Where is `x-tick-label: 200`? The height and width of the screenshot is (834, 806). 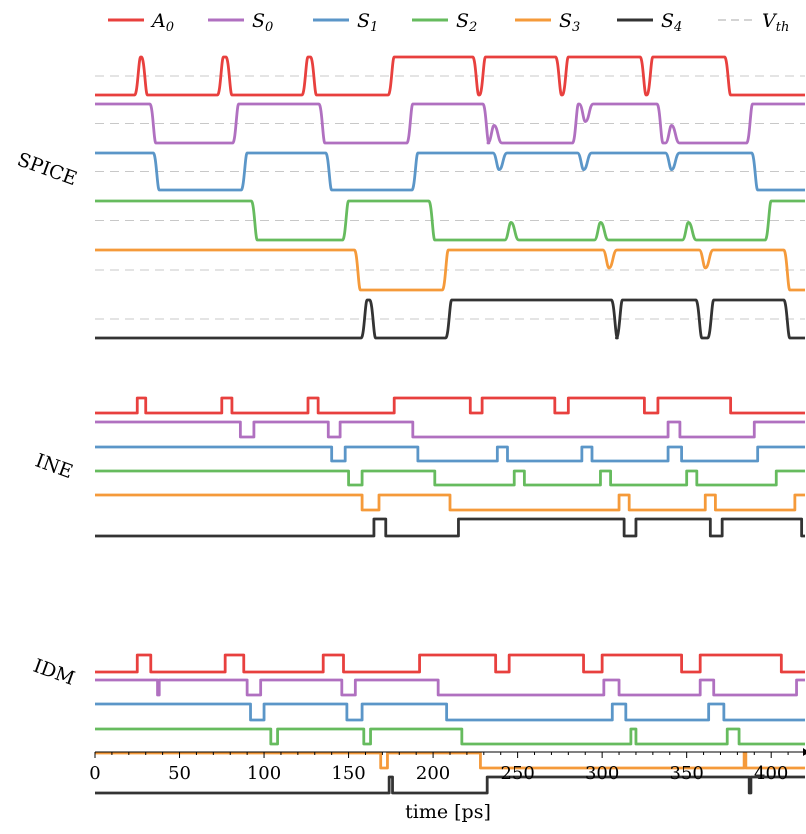 x-tick-label: 200 is located at coordinates (433, 773).